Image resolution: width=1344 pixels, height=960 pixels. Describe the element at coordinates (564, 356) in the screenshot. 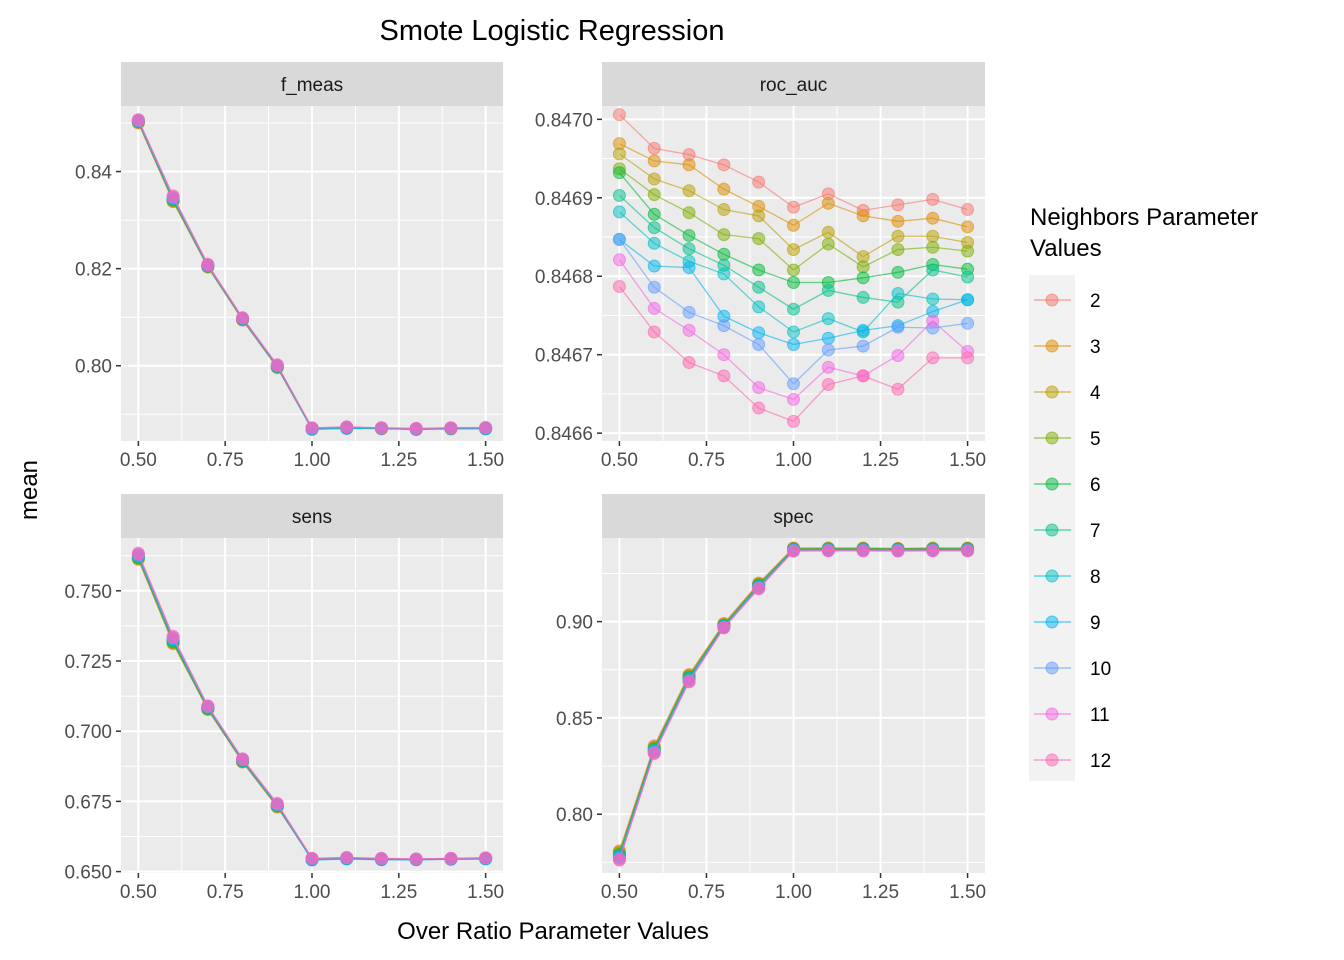

I see `y-tick-label: 0.8467` at that location.